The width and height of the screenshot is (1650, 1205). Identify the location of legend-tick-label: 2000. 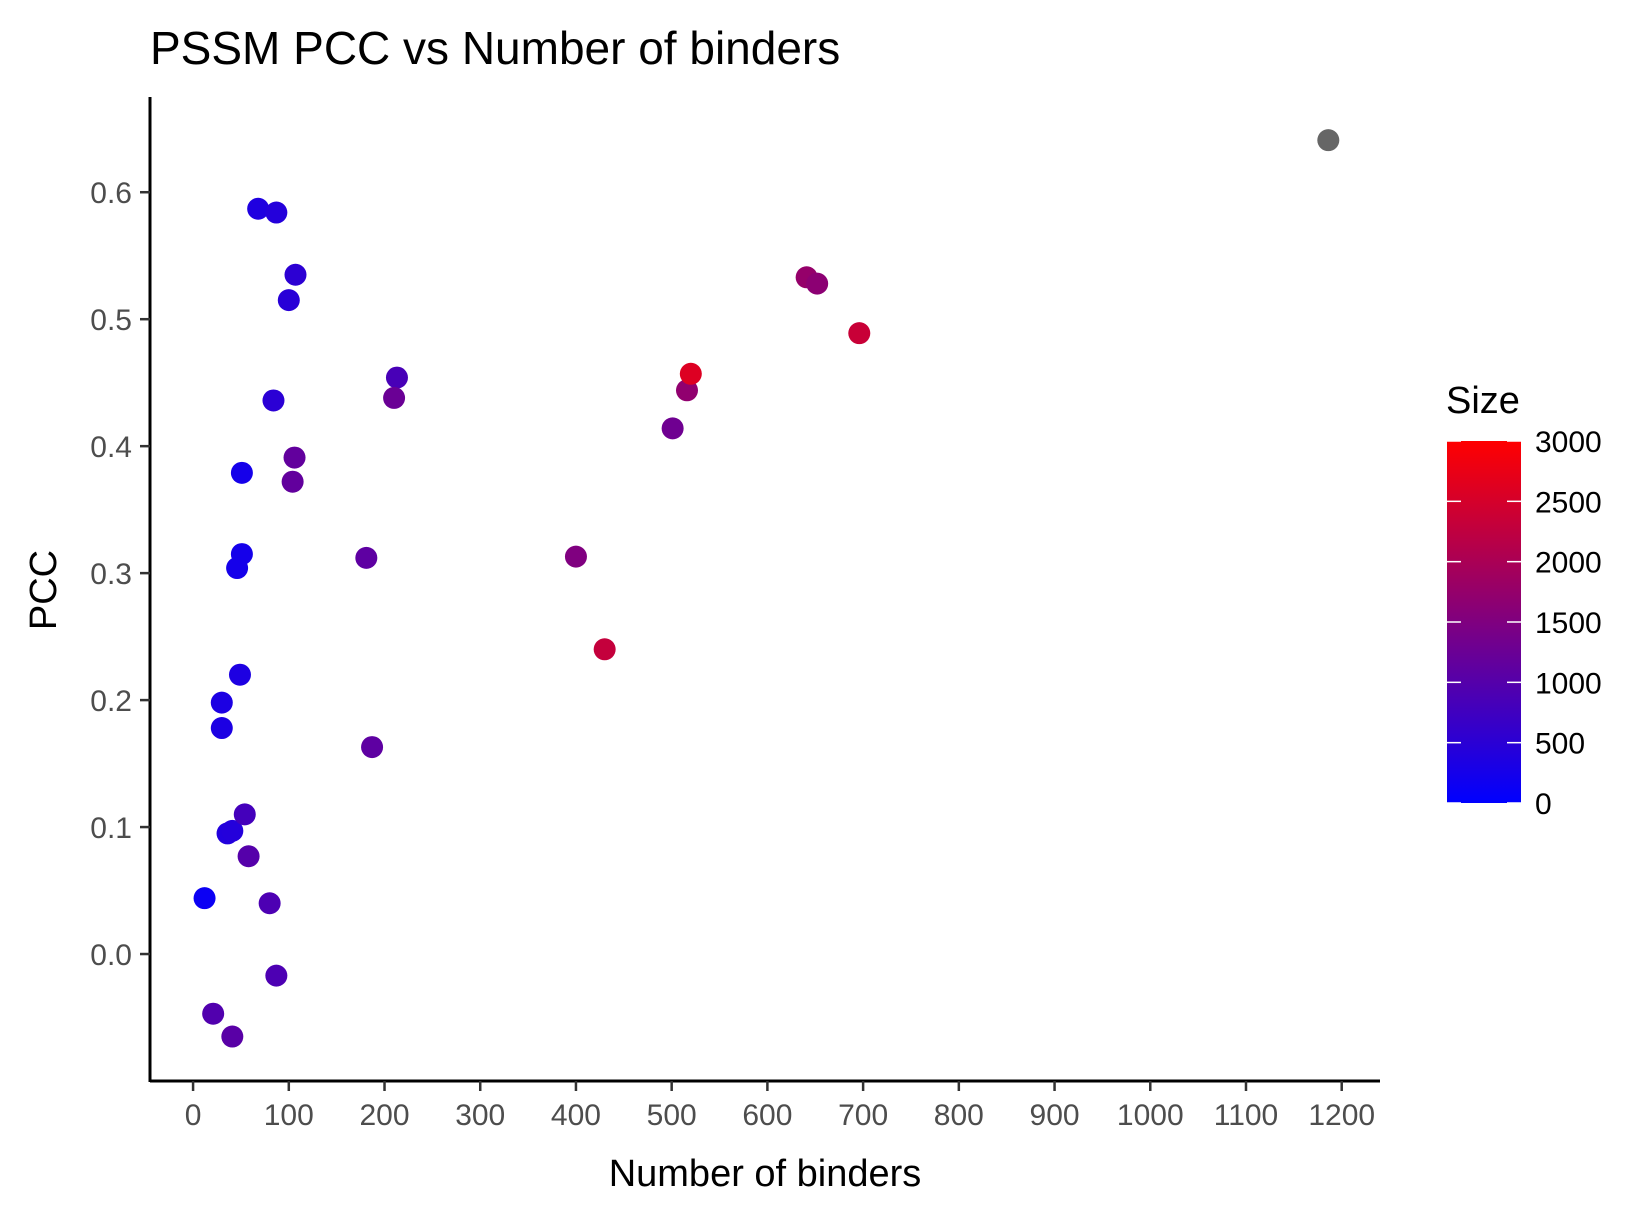
(1568, 563).